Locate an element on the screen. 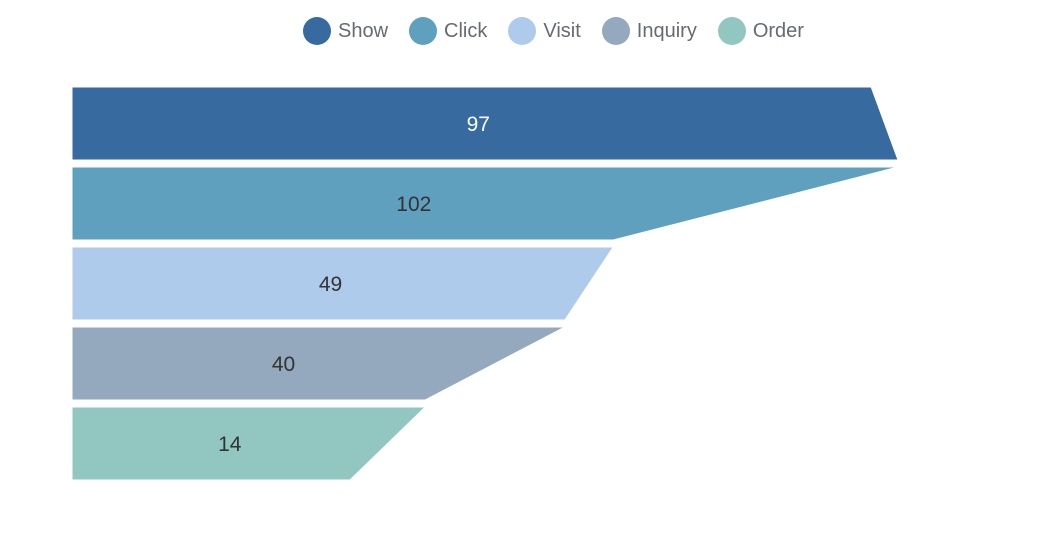  legend-item-inquiry: Inquiry is located at coordinates (649, 31).